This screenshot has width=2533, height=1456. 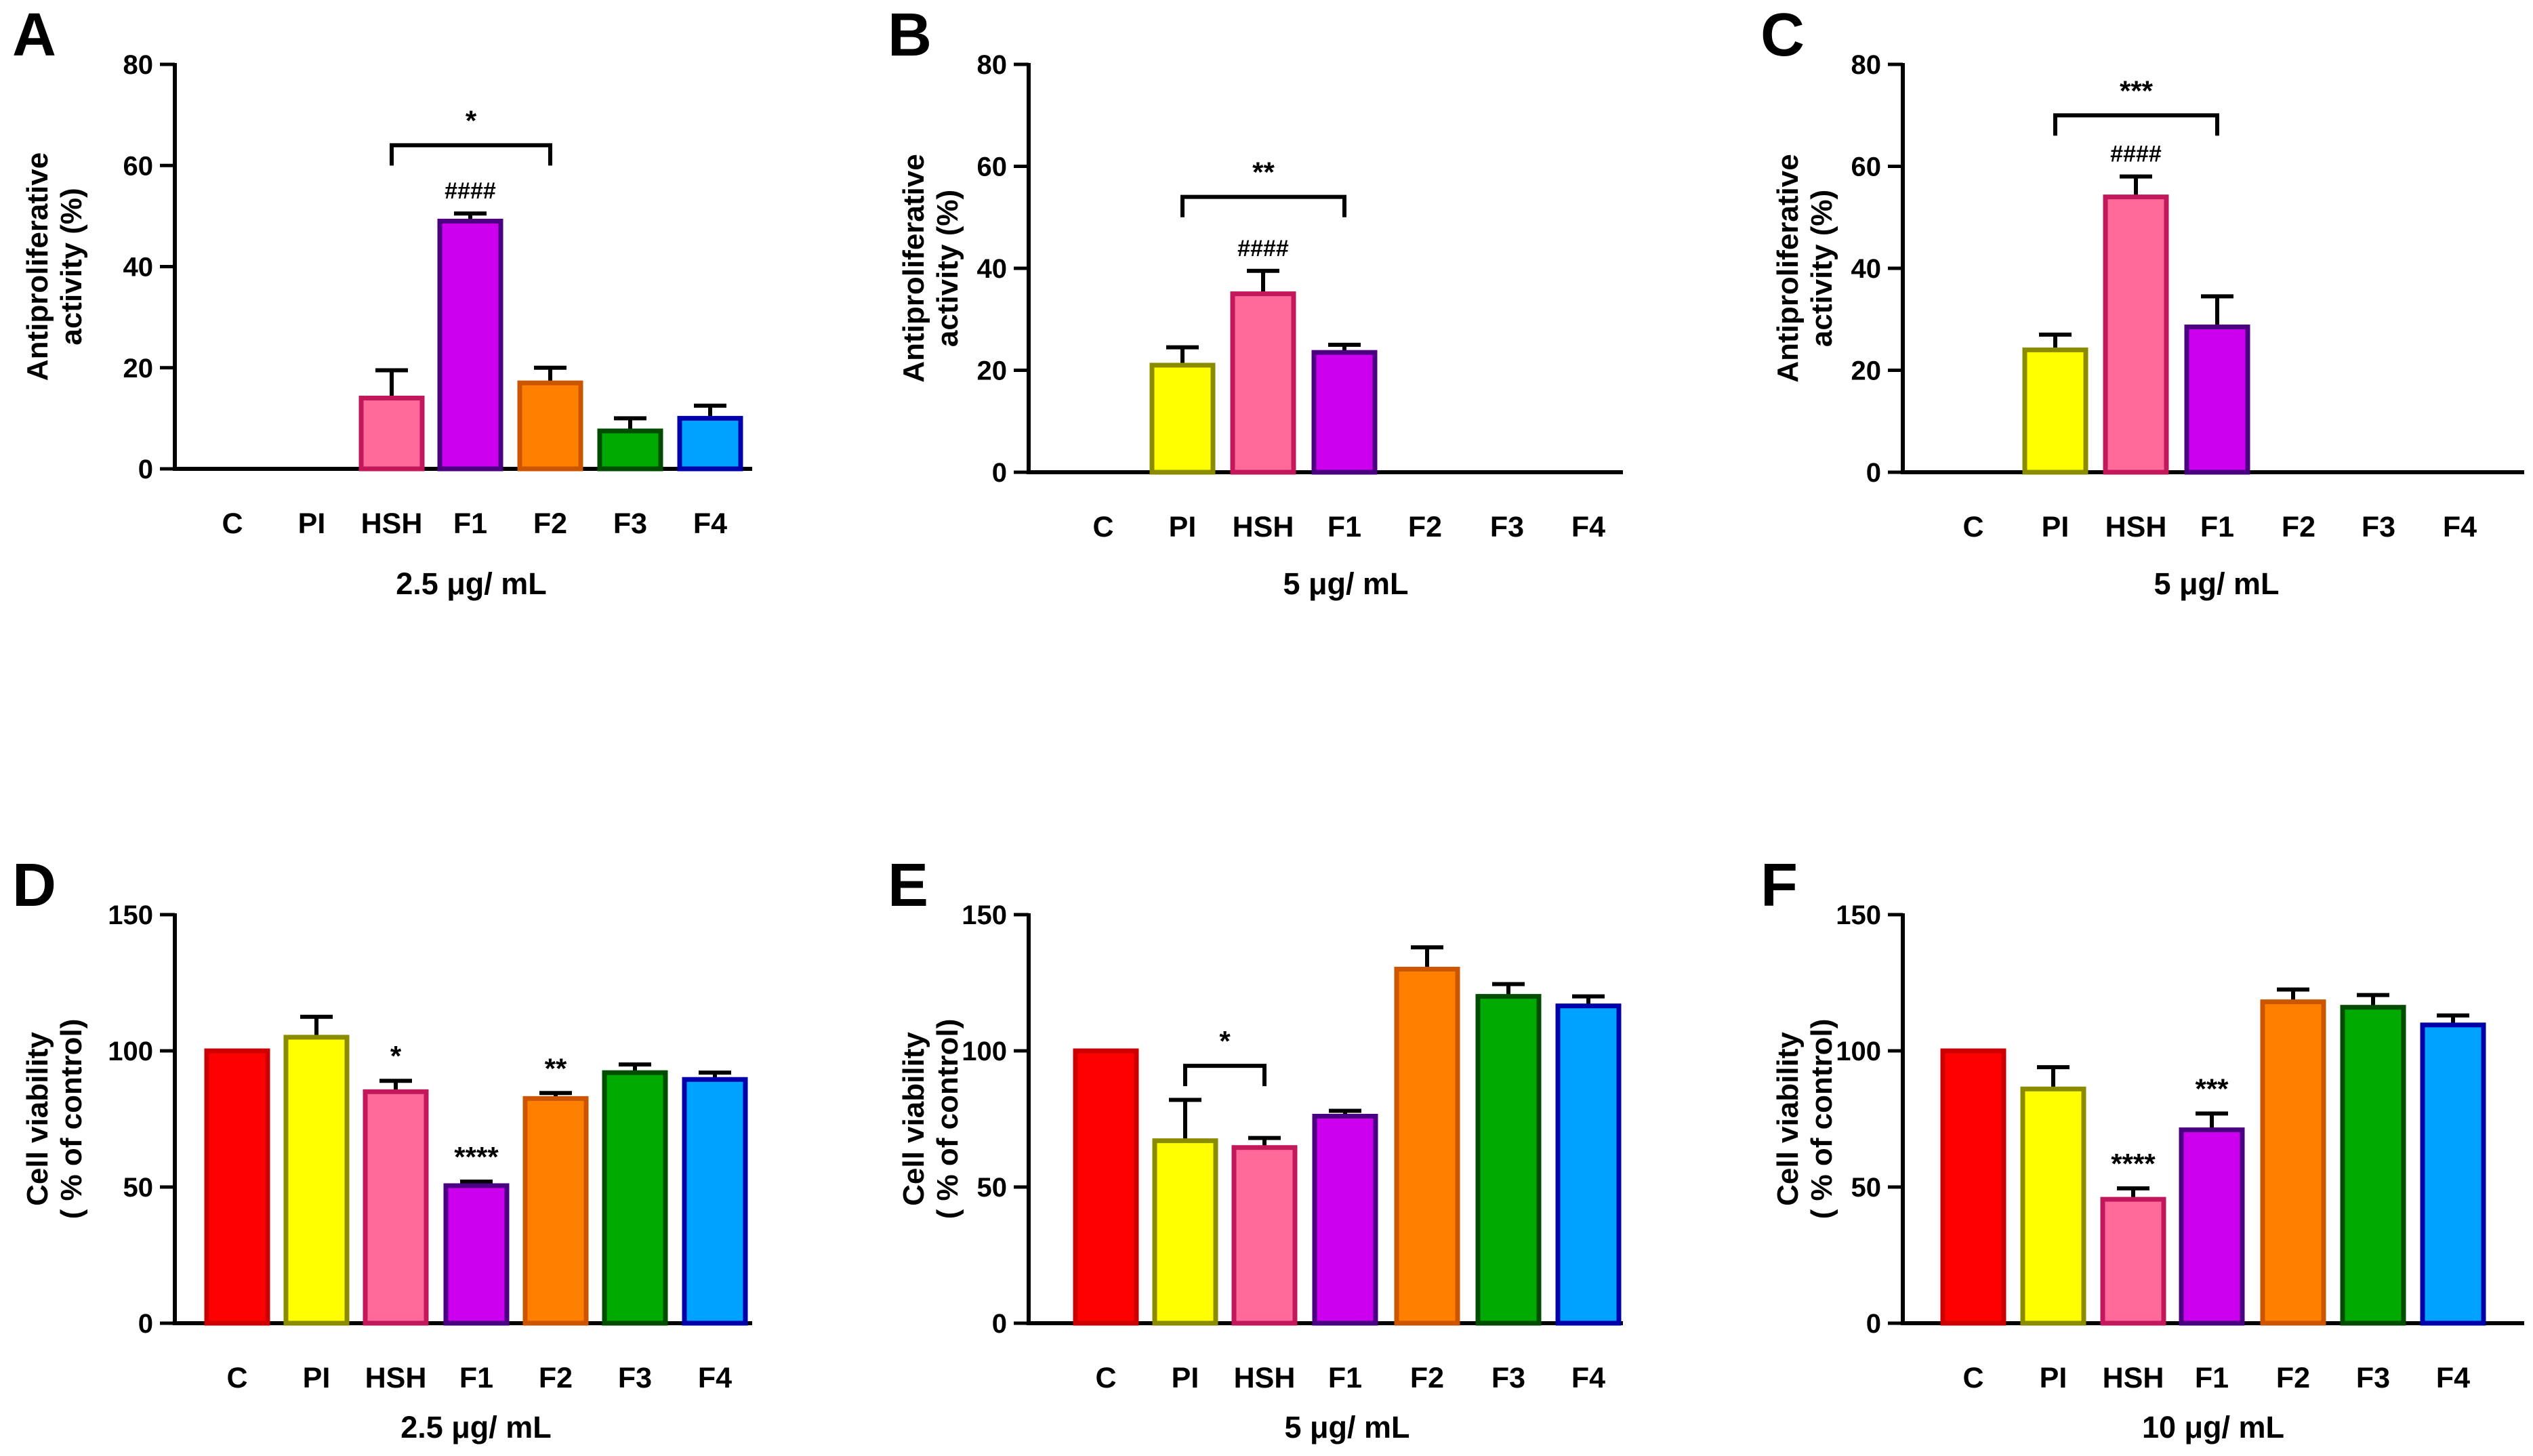 What do you see at coordinates (34, 35) in the screenshot?
I see `panel-letter: A` at bounding box center [34, 35].